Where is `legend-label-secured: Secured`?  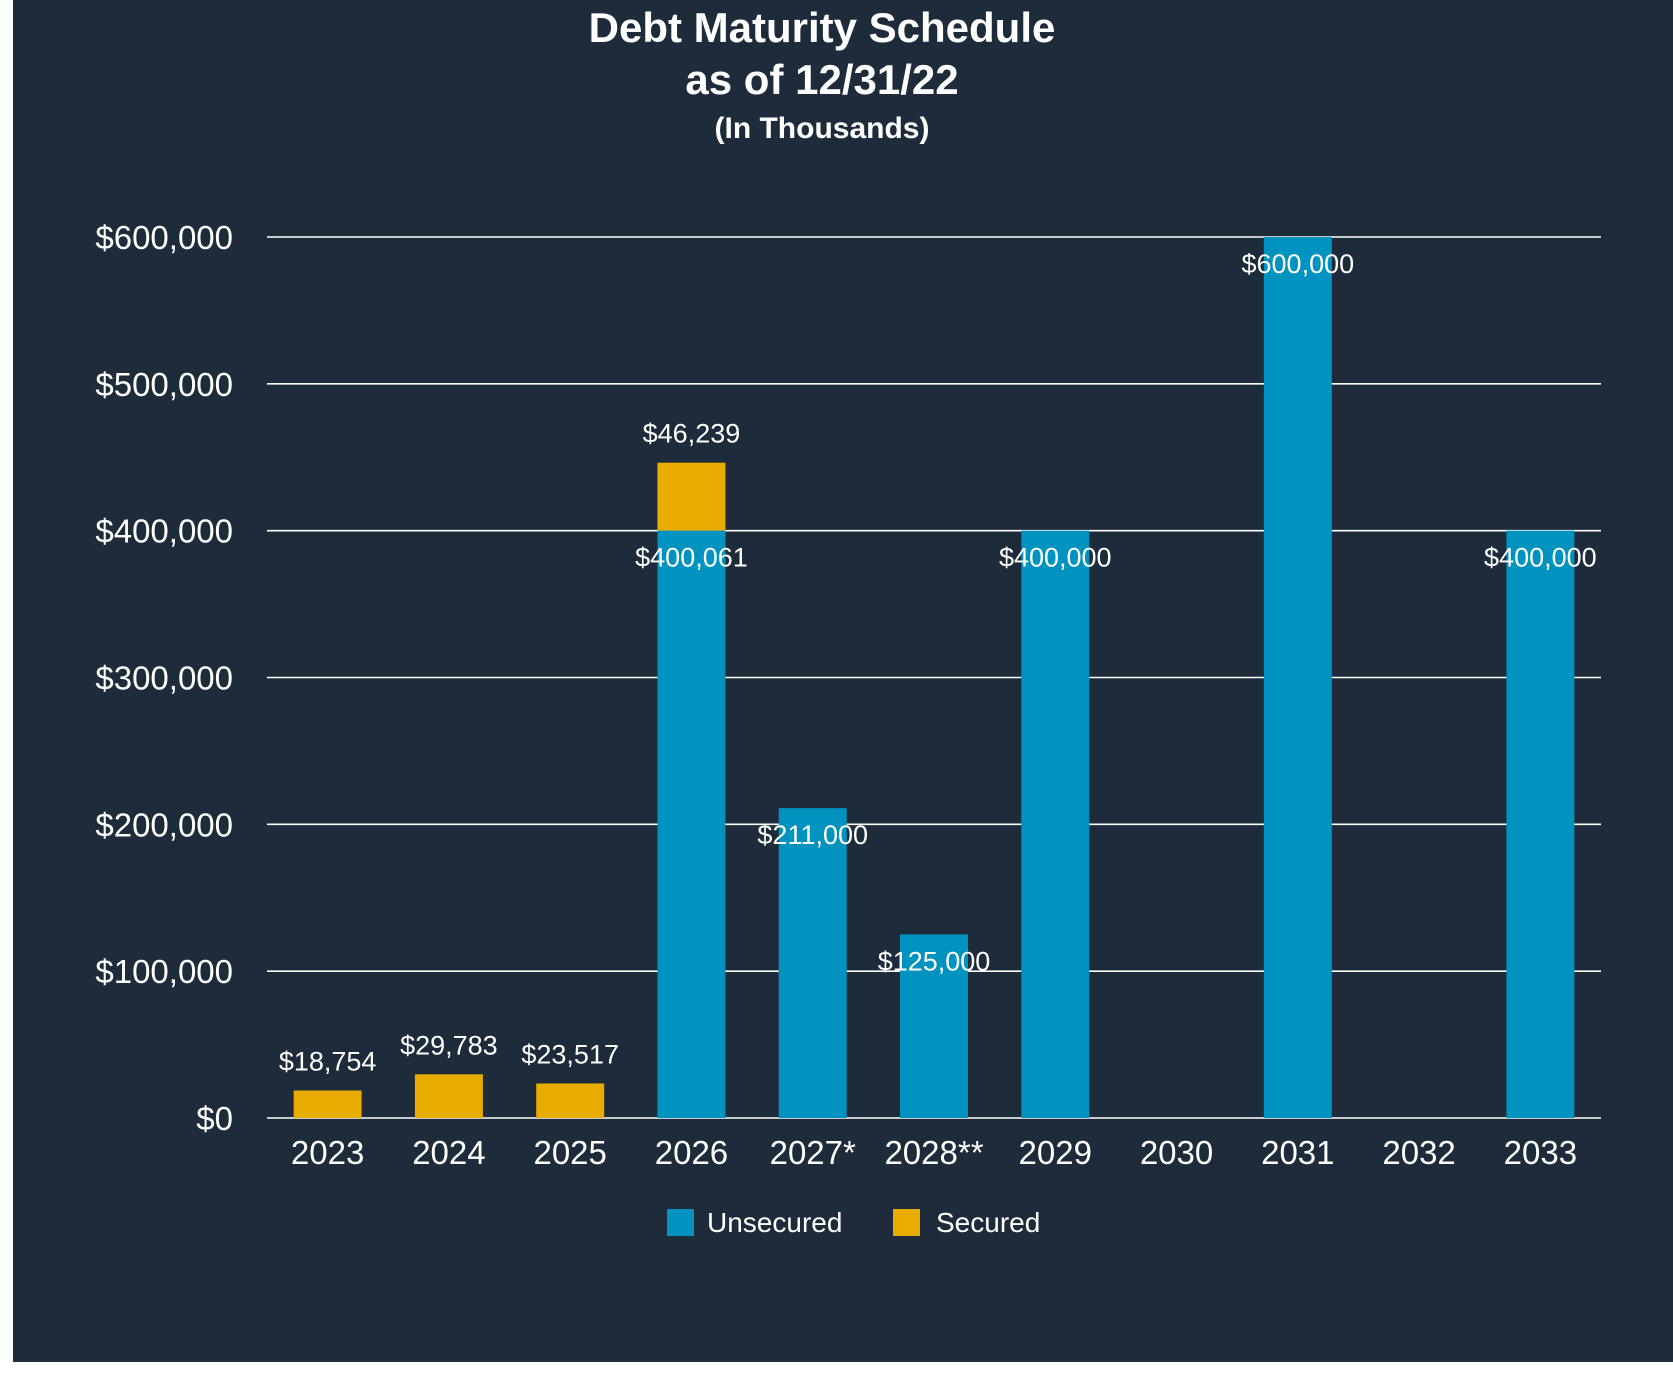 legend-label-secured: Secured is located at coordinates (988, 1222).